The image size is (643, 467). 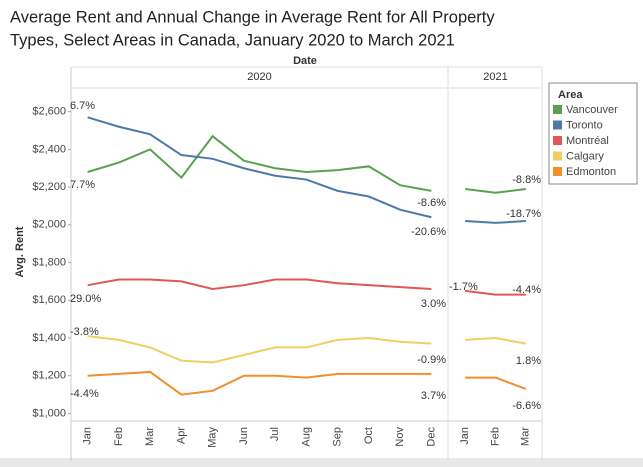 I want to click on x-tick-label: Sep, so click(x=338, y=437).